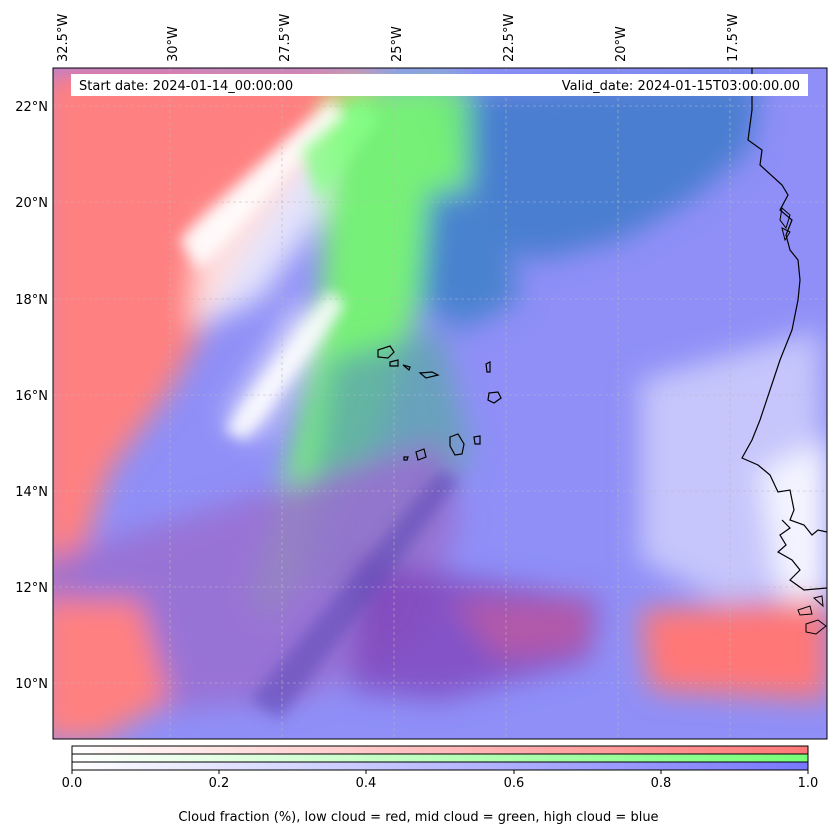 This screenshot has width=837, height=836. I want to click on colorbar-tick-0-8: 0.8, so click(661, 783).